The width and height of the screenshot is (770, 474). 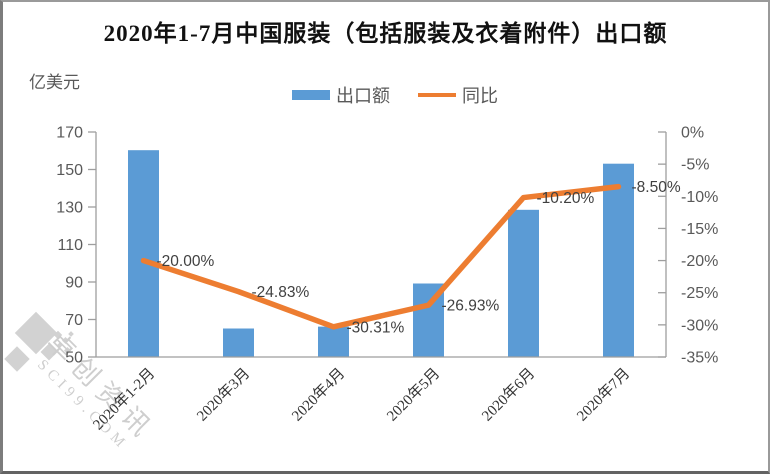 What do you see at coordinates (699, 197) in the screenshot?
I see `right-axis-tick-label: -10%` at bounding box center [699, 197].